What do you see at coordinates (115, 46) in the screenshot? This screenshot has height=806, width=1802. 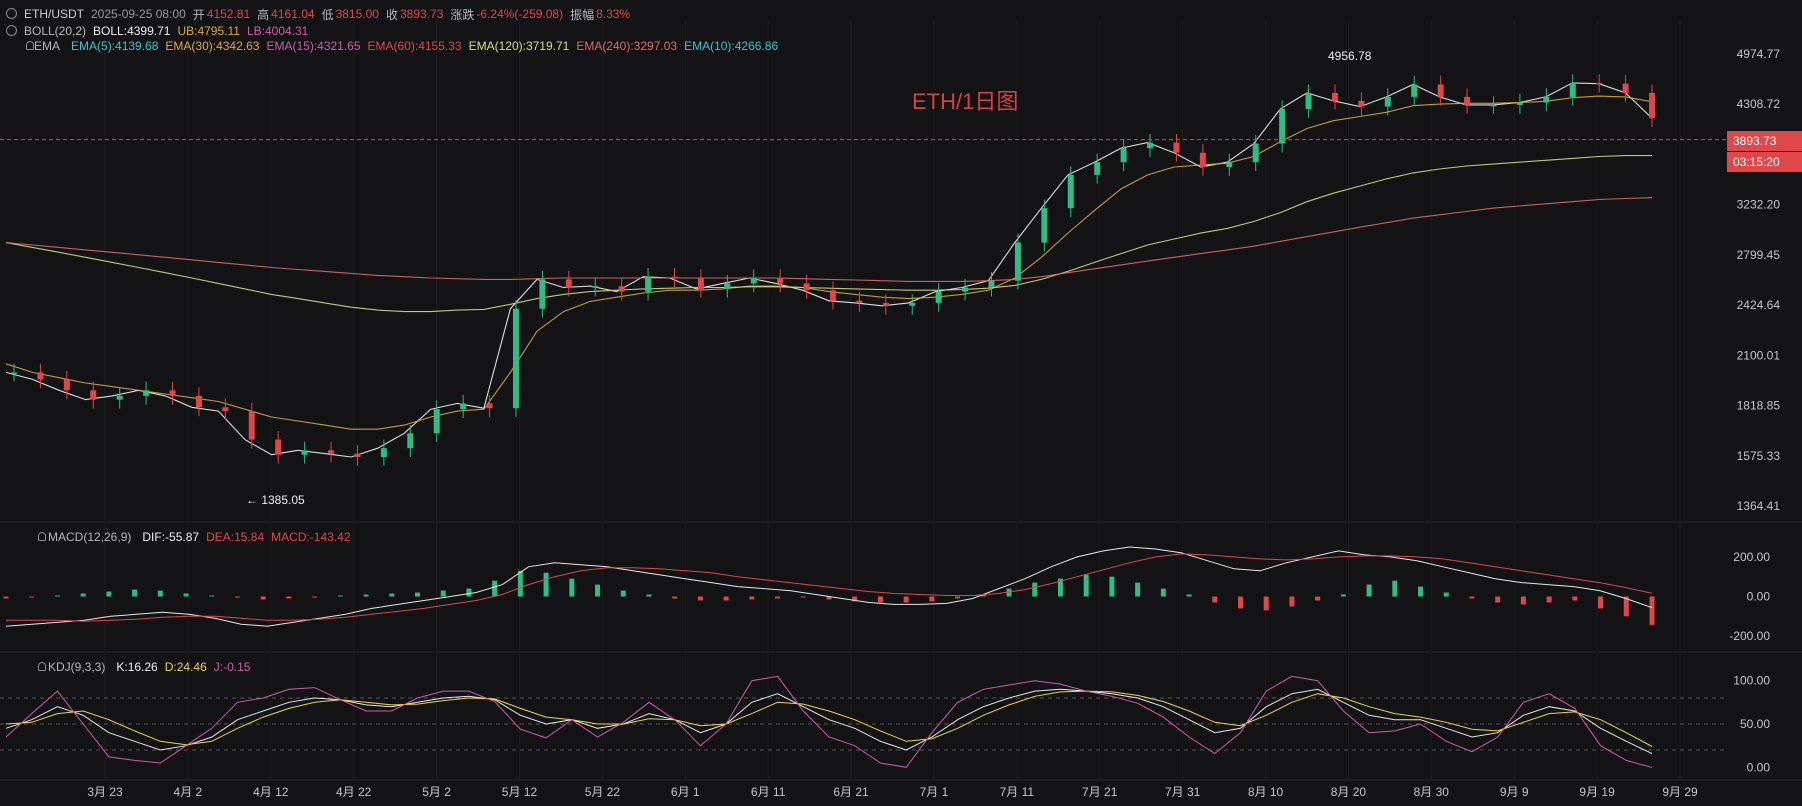 I see `ema5: EMA(5):4139.68` at bounding box center [115, 46].